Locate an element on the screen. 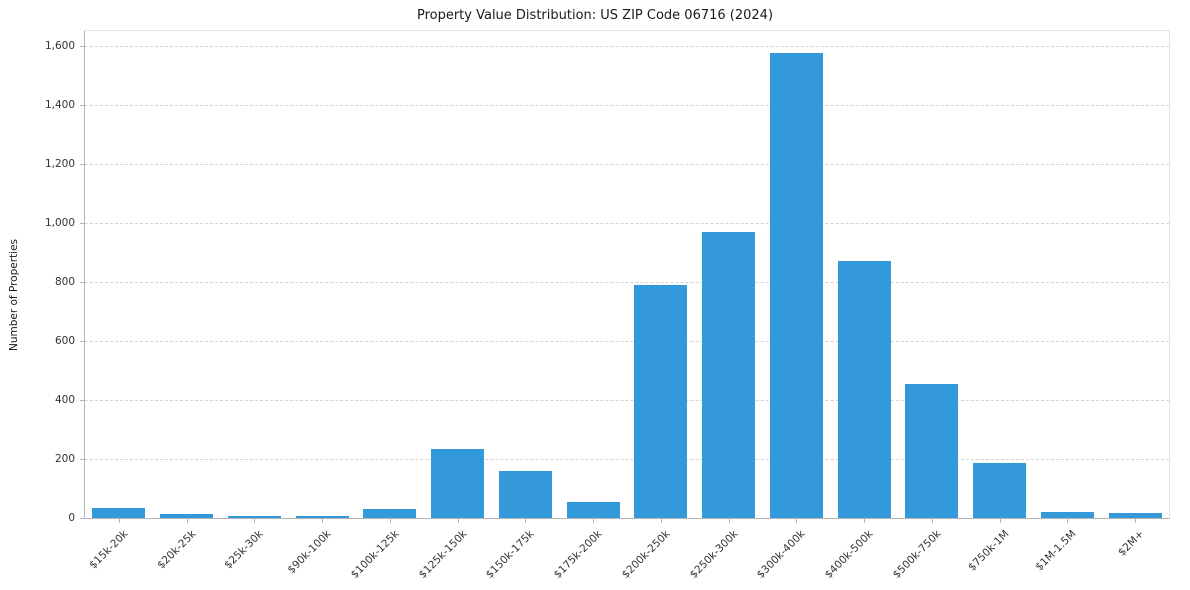 Image resolution: width=1190 pixels, height=590 pixels. bar-$20k-25k is located at coordinates (187, 515).